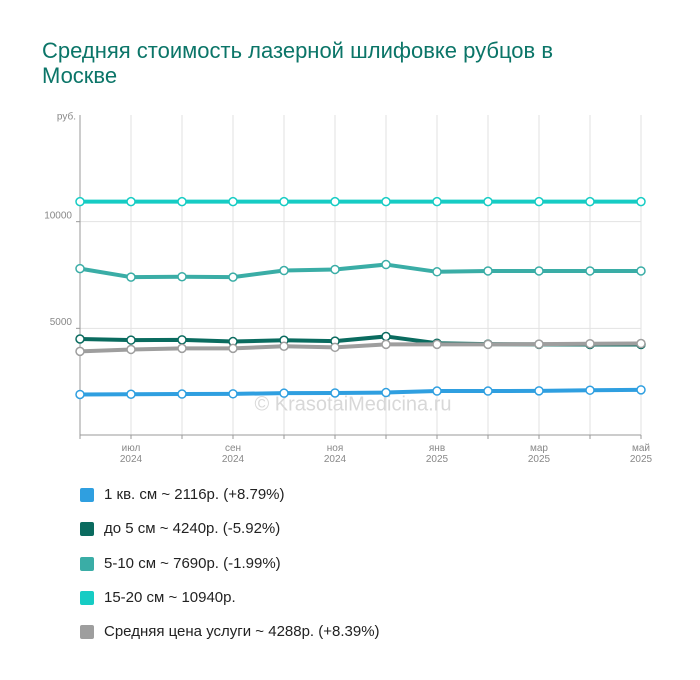 The image size is (700, 680). What do you see at coordinates (66, 117) in the screenshot?
I see `y-axis-label: руб.` at bounding box center [66, 117].